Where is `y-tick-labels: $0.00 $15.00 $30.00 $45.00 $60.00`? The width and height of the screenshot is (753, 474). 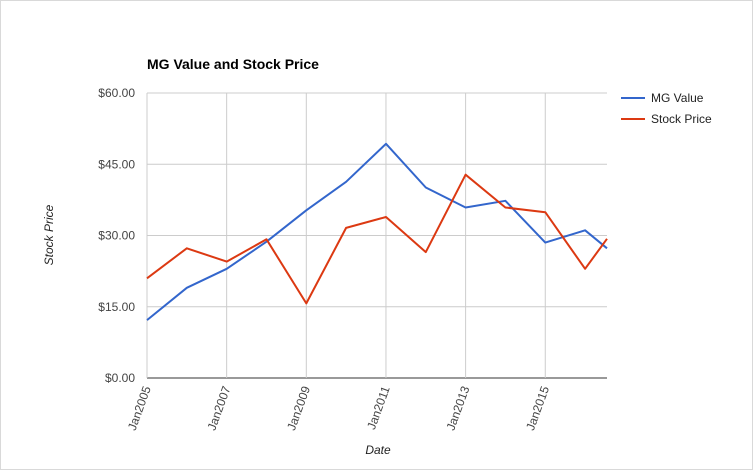
y-tick-labels: $0.00 $15.00 $30.00 $45.00 $60.00 is located at coordinates (116, 235).